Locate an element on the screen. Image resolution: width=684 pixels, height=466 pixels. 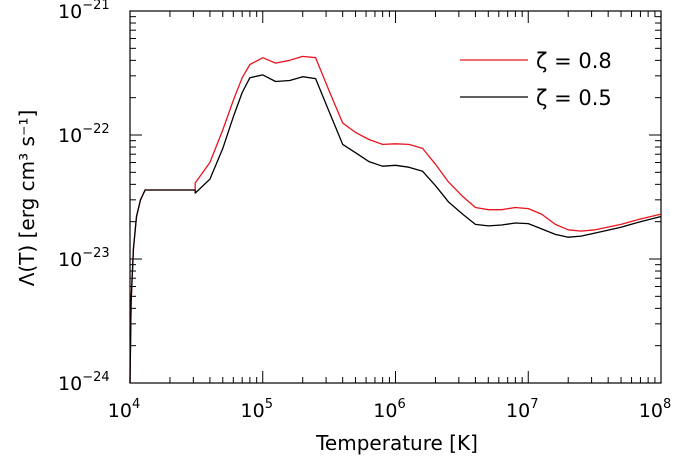
x-tick-label: 10⁵ is located at coordinates (257, 409).